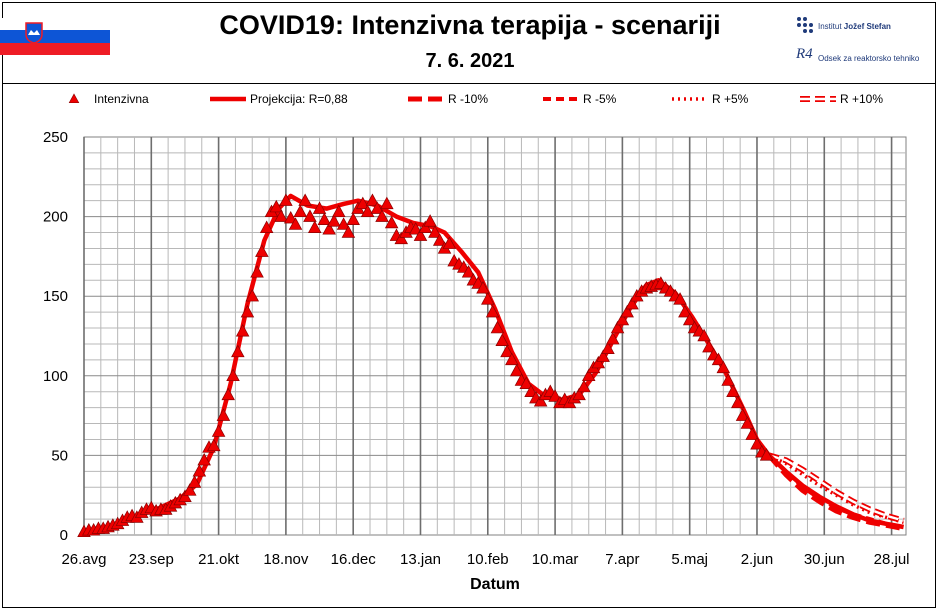 Image resolution: width=940 pixels, height=612 pixels. I want to click on y-tick-label: 50, so click(59, 455).